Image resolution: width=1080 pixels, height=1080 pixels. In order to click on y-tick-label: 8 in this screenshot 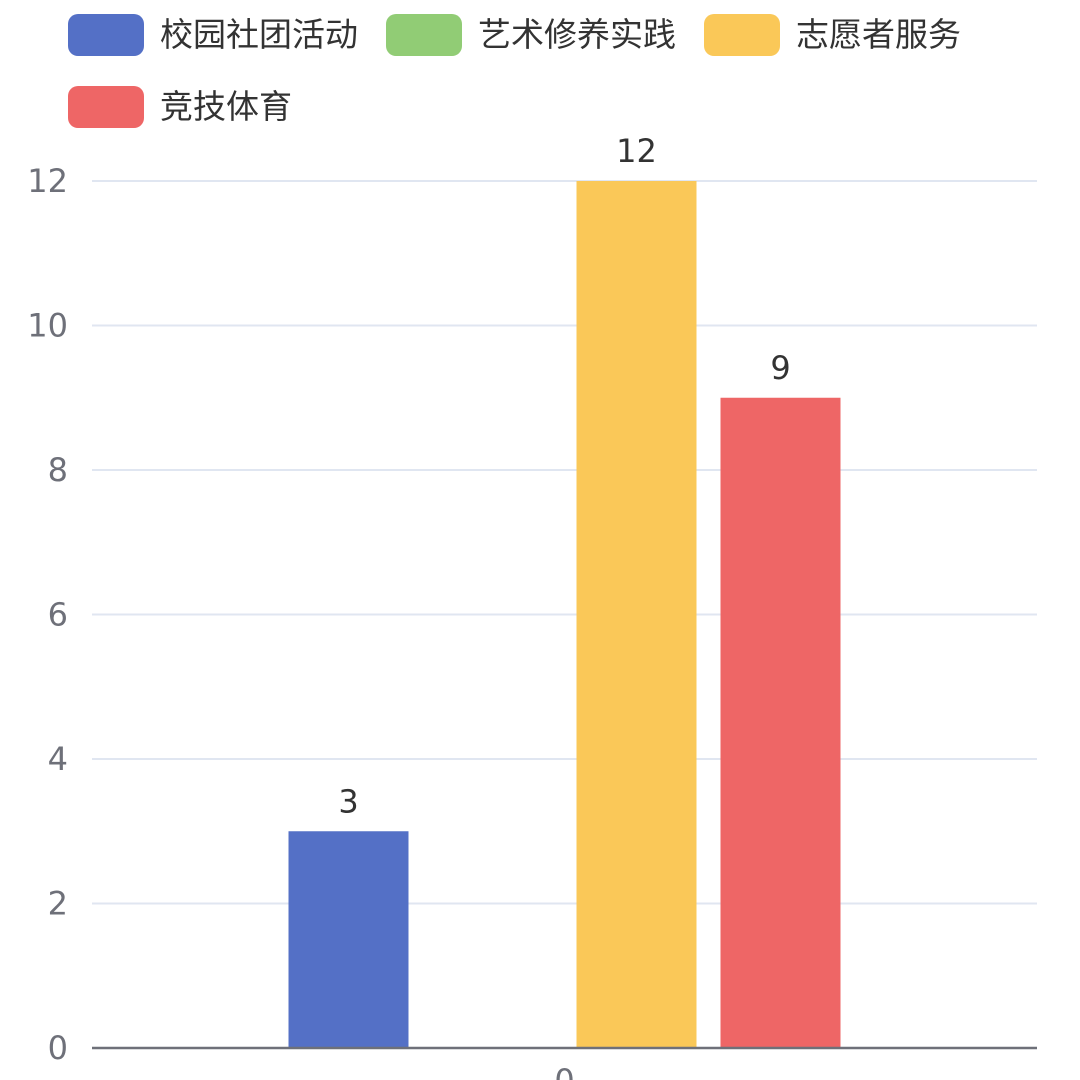, I will do `click(58, 470)`.